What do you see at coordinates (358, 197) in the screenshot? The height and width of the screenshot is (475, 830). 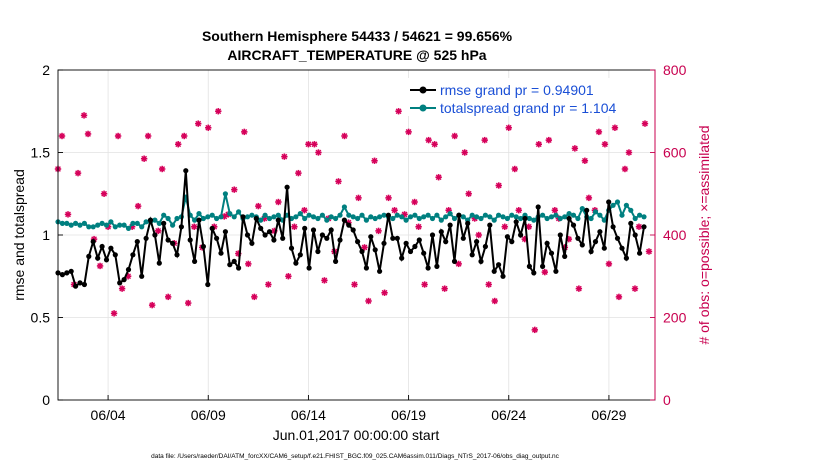 I see `obs-marker-60-d2` at bounding box center [358, 197].